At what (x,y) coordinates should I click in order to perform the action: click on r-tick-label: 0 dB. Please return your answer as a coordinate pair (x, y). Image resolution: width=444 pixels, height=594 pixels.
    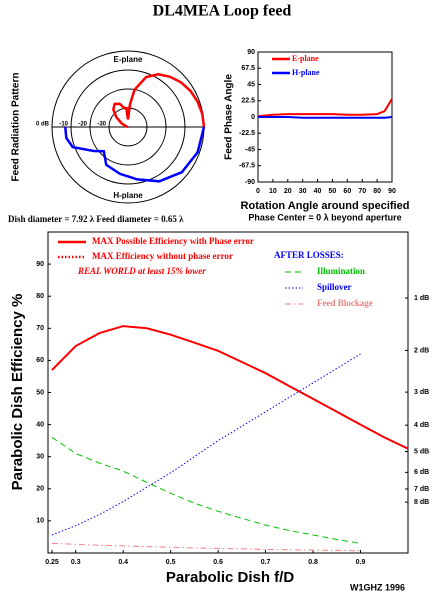
    Looking at the image, I should click on (43, 125).